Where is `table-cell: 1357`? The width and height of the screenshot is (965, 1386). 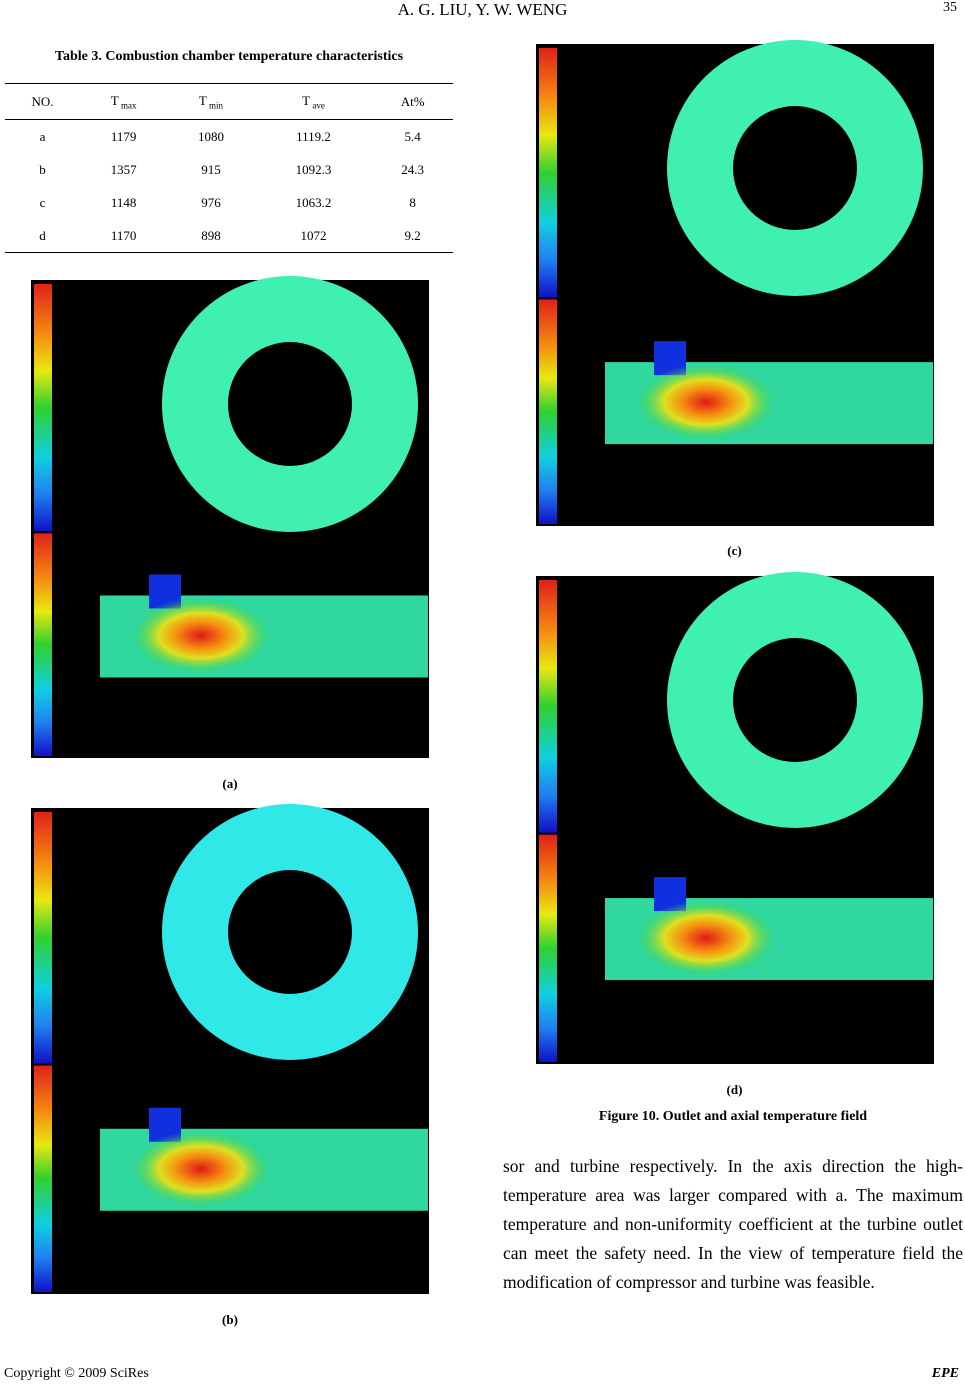
table-cell: 1357 is located at coordinates (123, 169).